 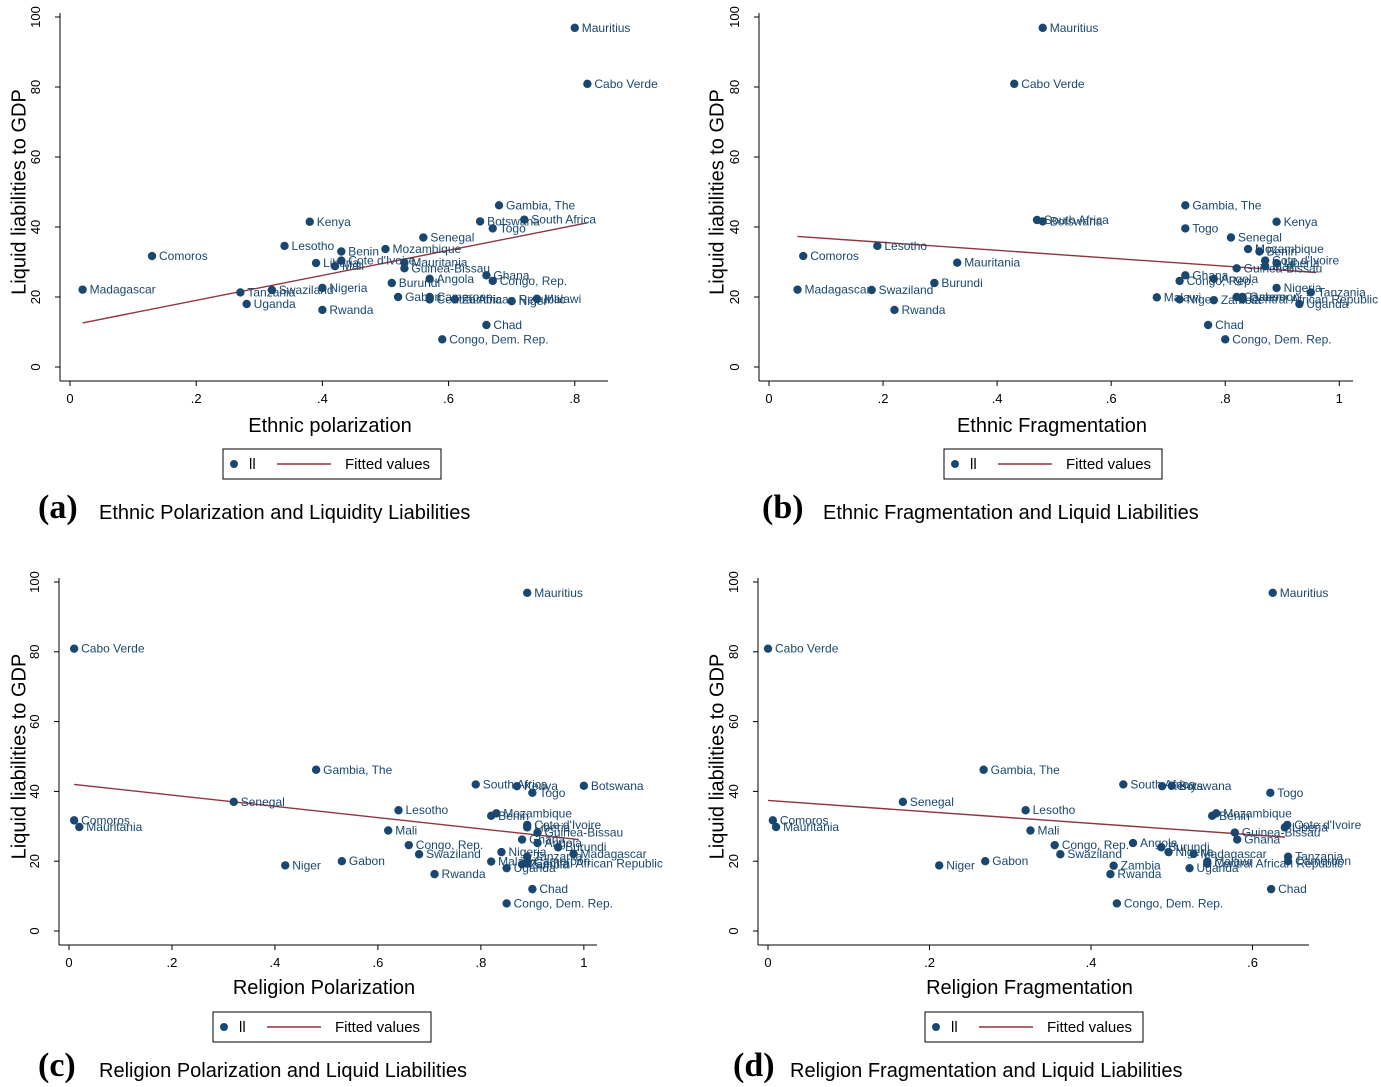 What do you see at coordinates (767, 962) in the screenshot?
I see `x-tick-label: 0` at bounding box center [767, 962].